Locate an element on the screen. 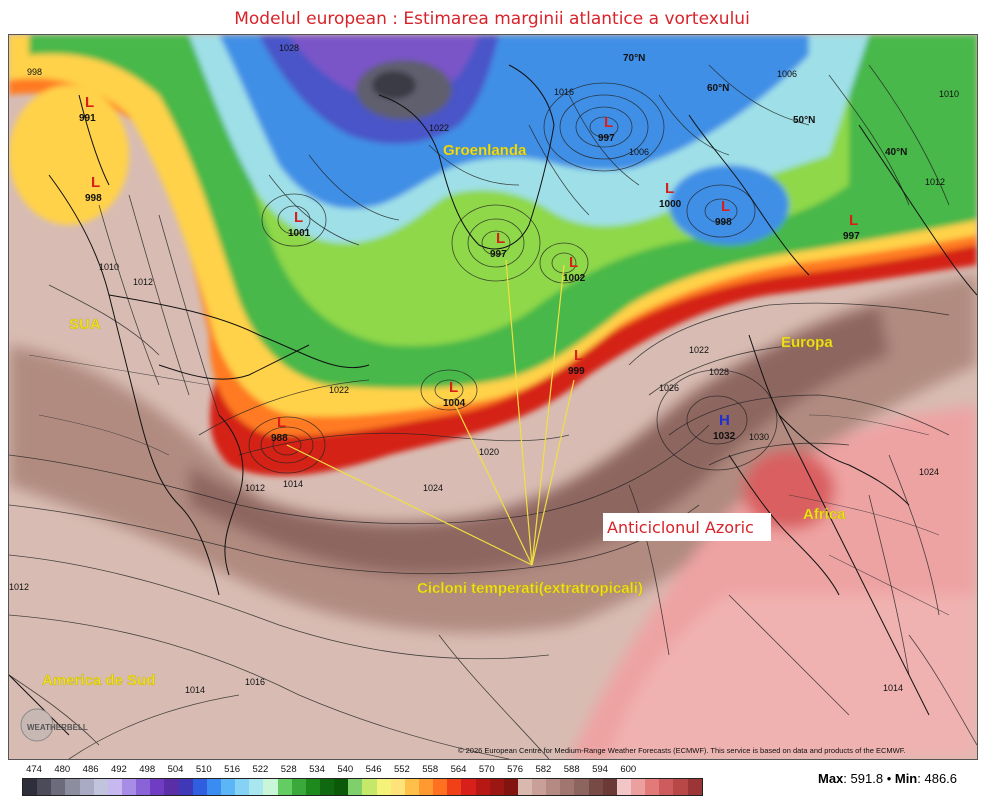 This screenshot has height=808, width=984. legend-tick-label: 480 is located at coordinates (62, 769).